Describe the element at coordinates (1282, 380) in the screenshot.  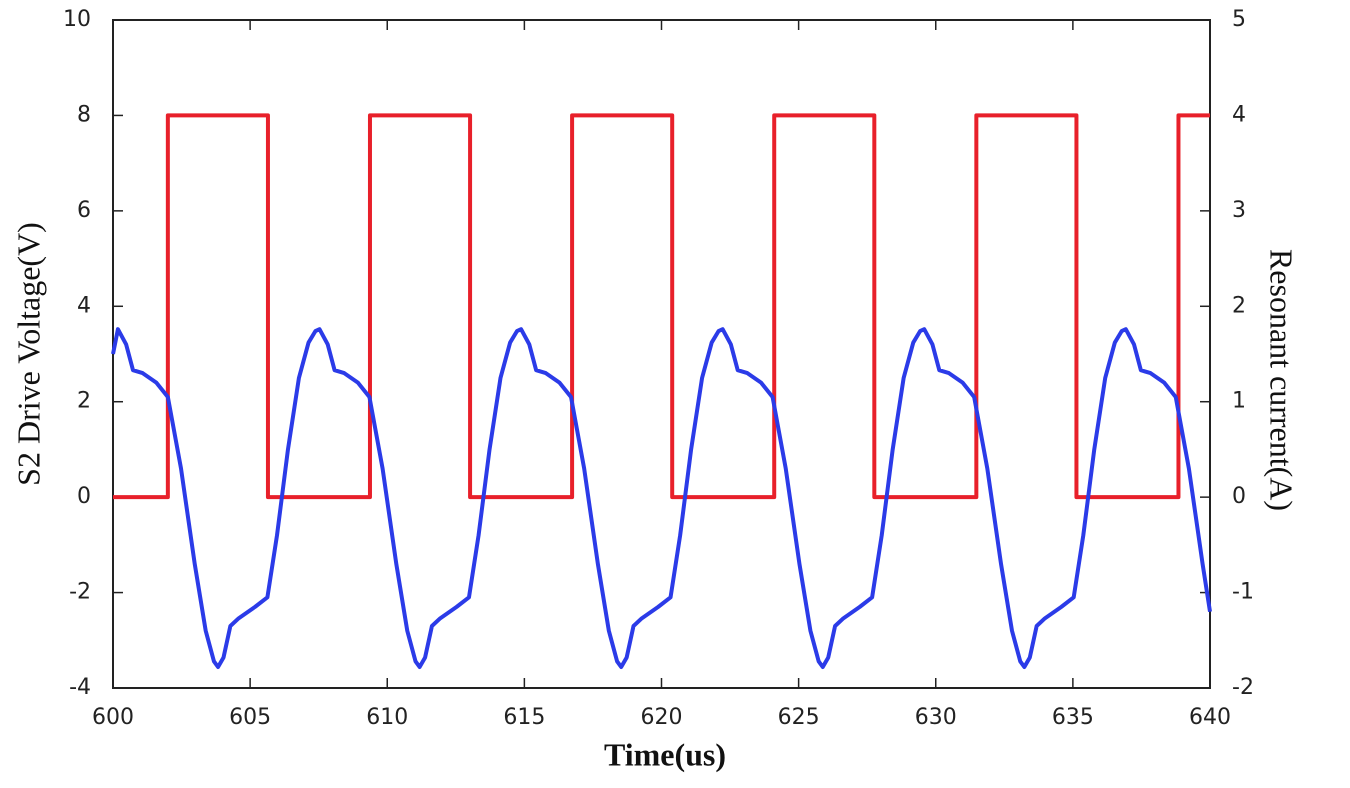
I see `y2-axis-label: Resonant current(A)` at that location.